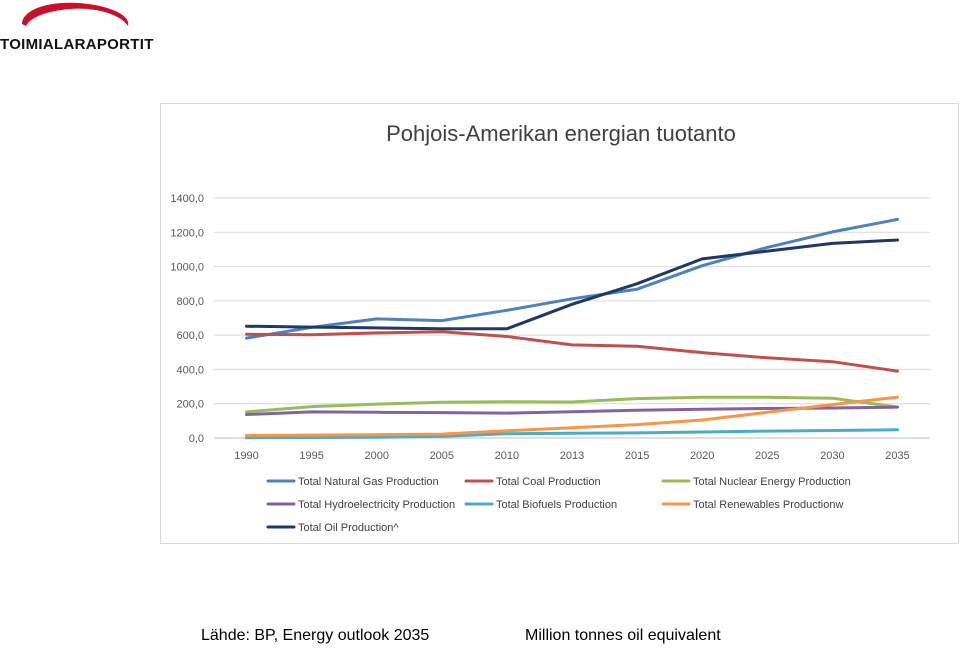 Image resolution: width=960 pixels, height=649 pixels. Describe the element at coordinates (348, 528) in the screenshot. I see `legend-label: Total Oil Production^` at that location.